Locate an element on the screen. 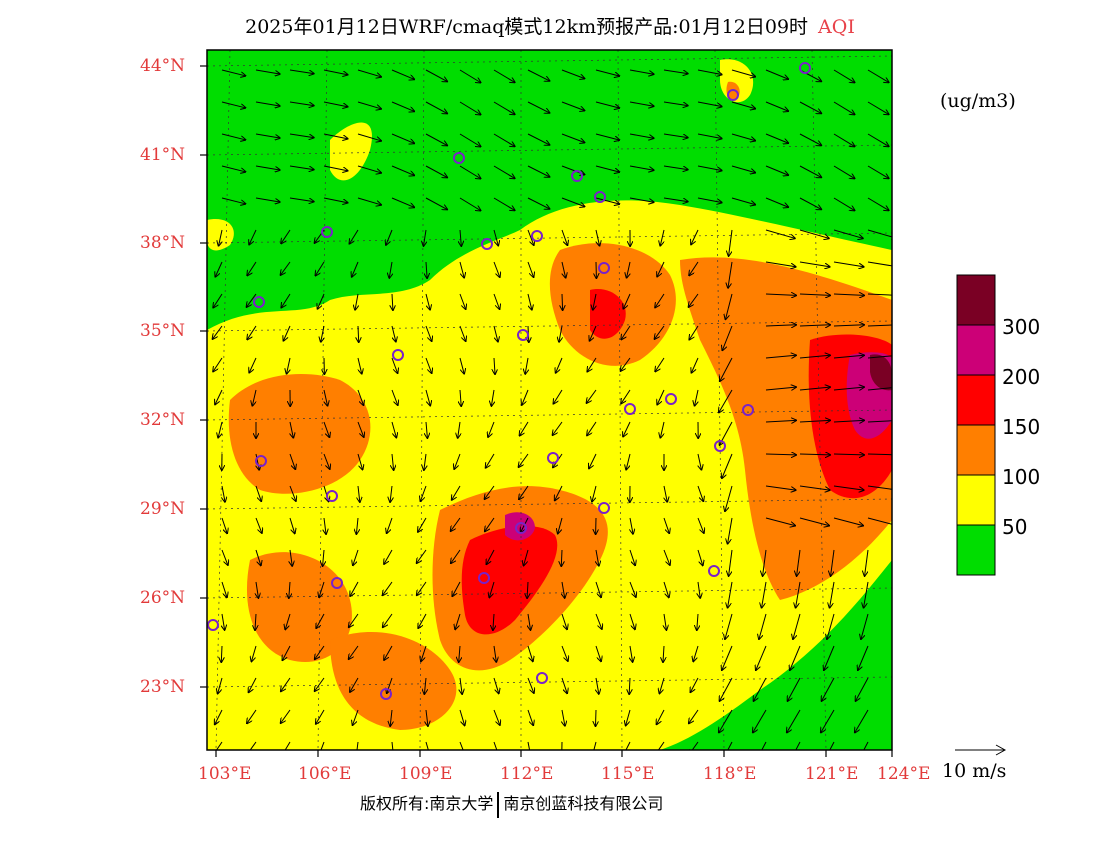 Image resolution: width=1100 pixels, height=850 pixels. lat-label: 32°N is located at coordinates (163, 420).